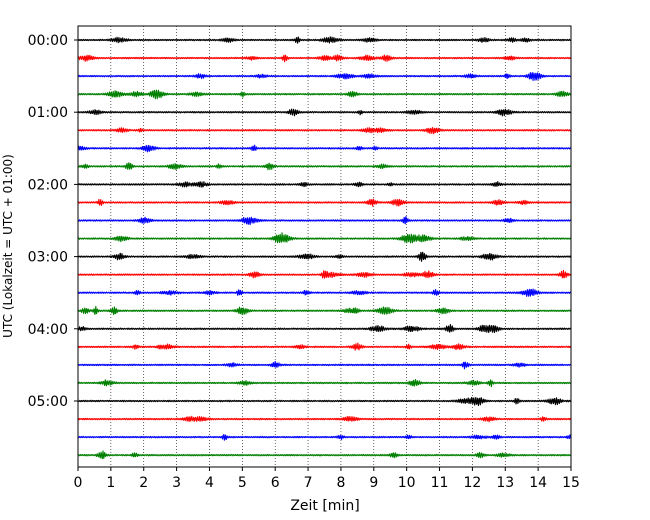 The height and width of the screenshot is (520, 650). Describe the element at coordinates (538, 483) in the screenshot. I see `x-tick-label: 14` at that location.